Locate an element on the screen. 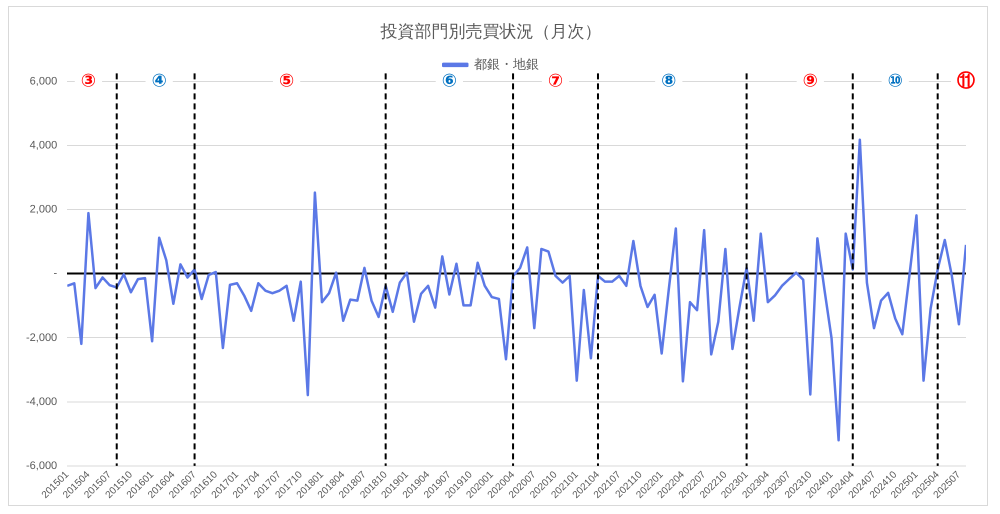  y-tick-label: -2,000 is located at coordinates (42, 338).